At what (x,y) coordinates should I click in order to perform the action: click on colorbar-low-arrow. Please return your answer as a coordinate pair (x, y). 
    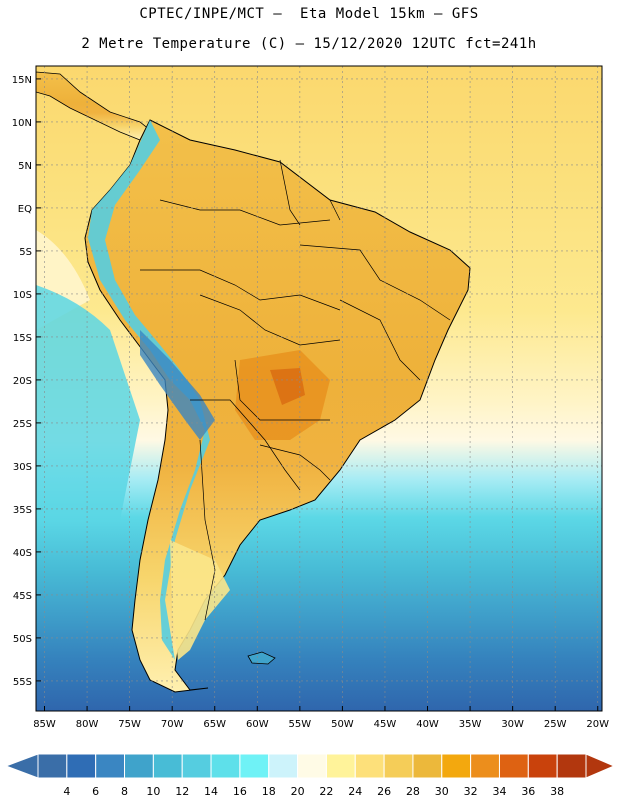
    Looking at the image, I should click on (21, 766).